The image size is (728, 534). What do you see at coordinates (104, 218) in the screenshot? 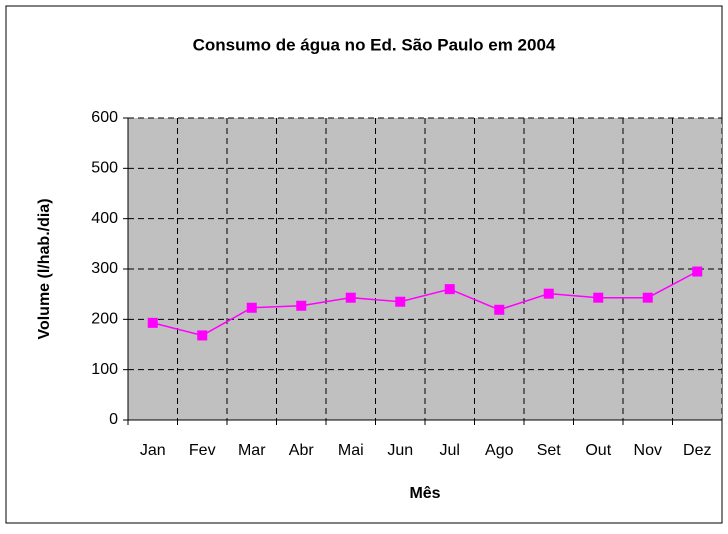
I see `y-tick-label: 400` at bounding box center [104, 218].